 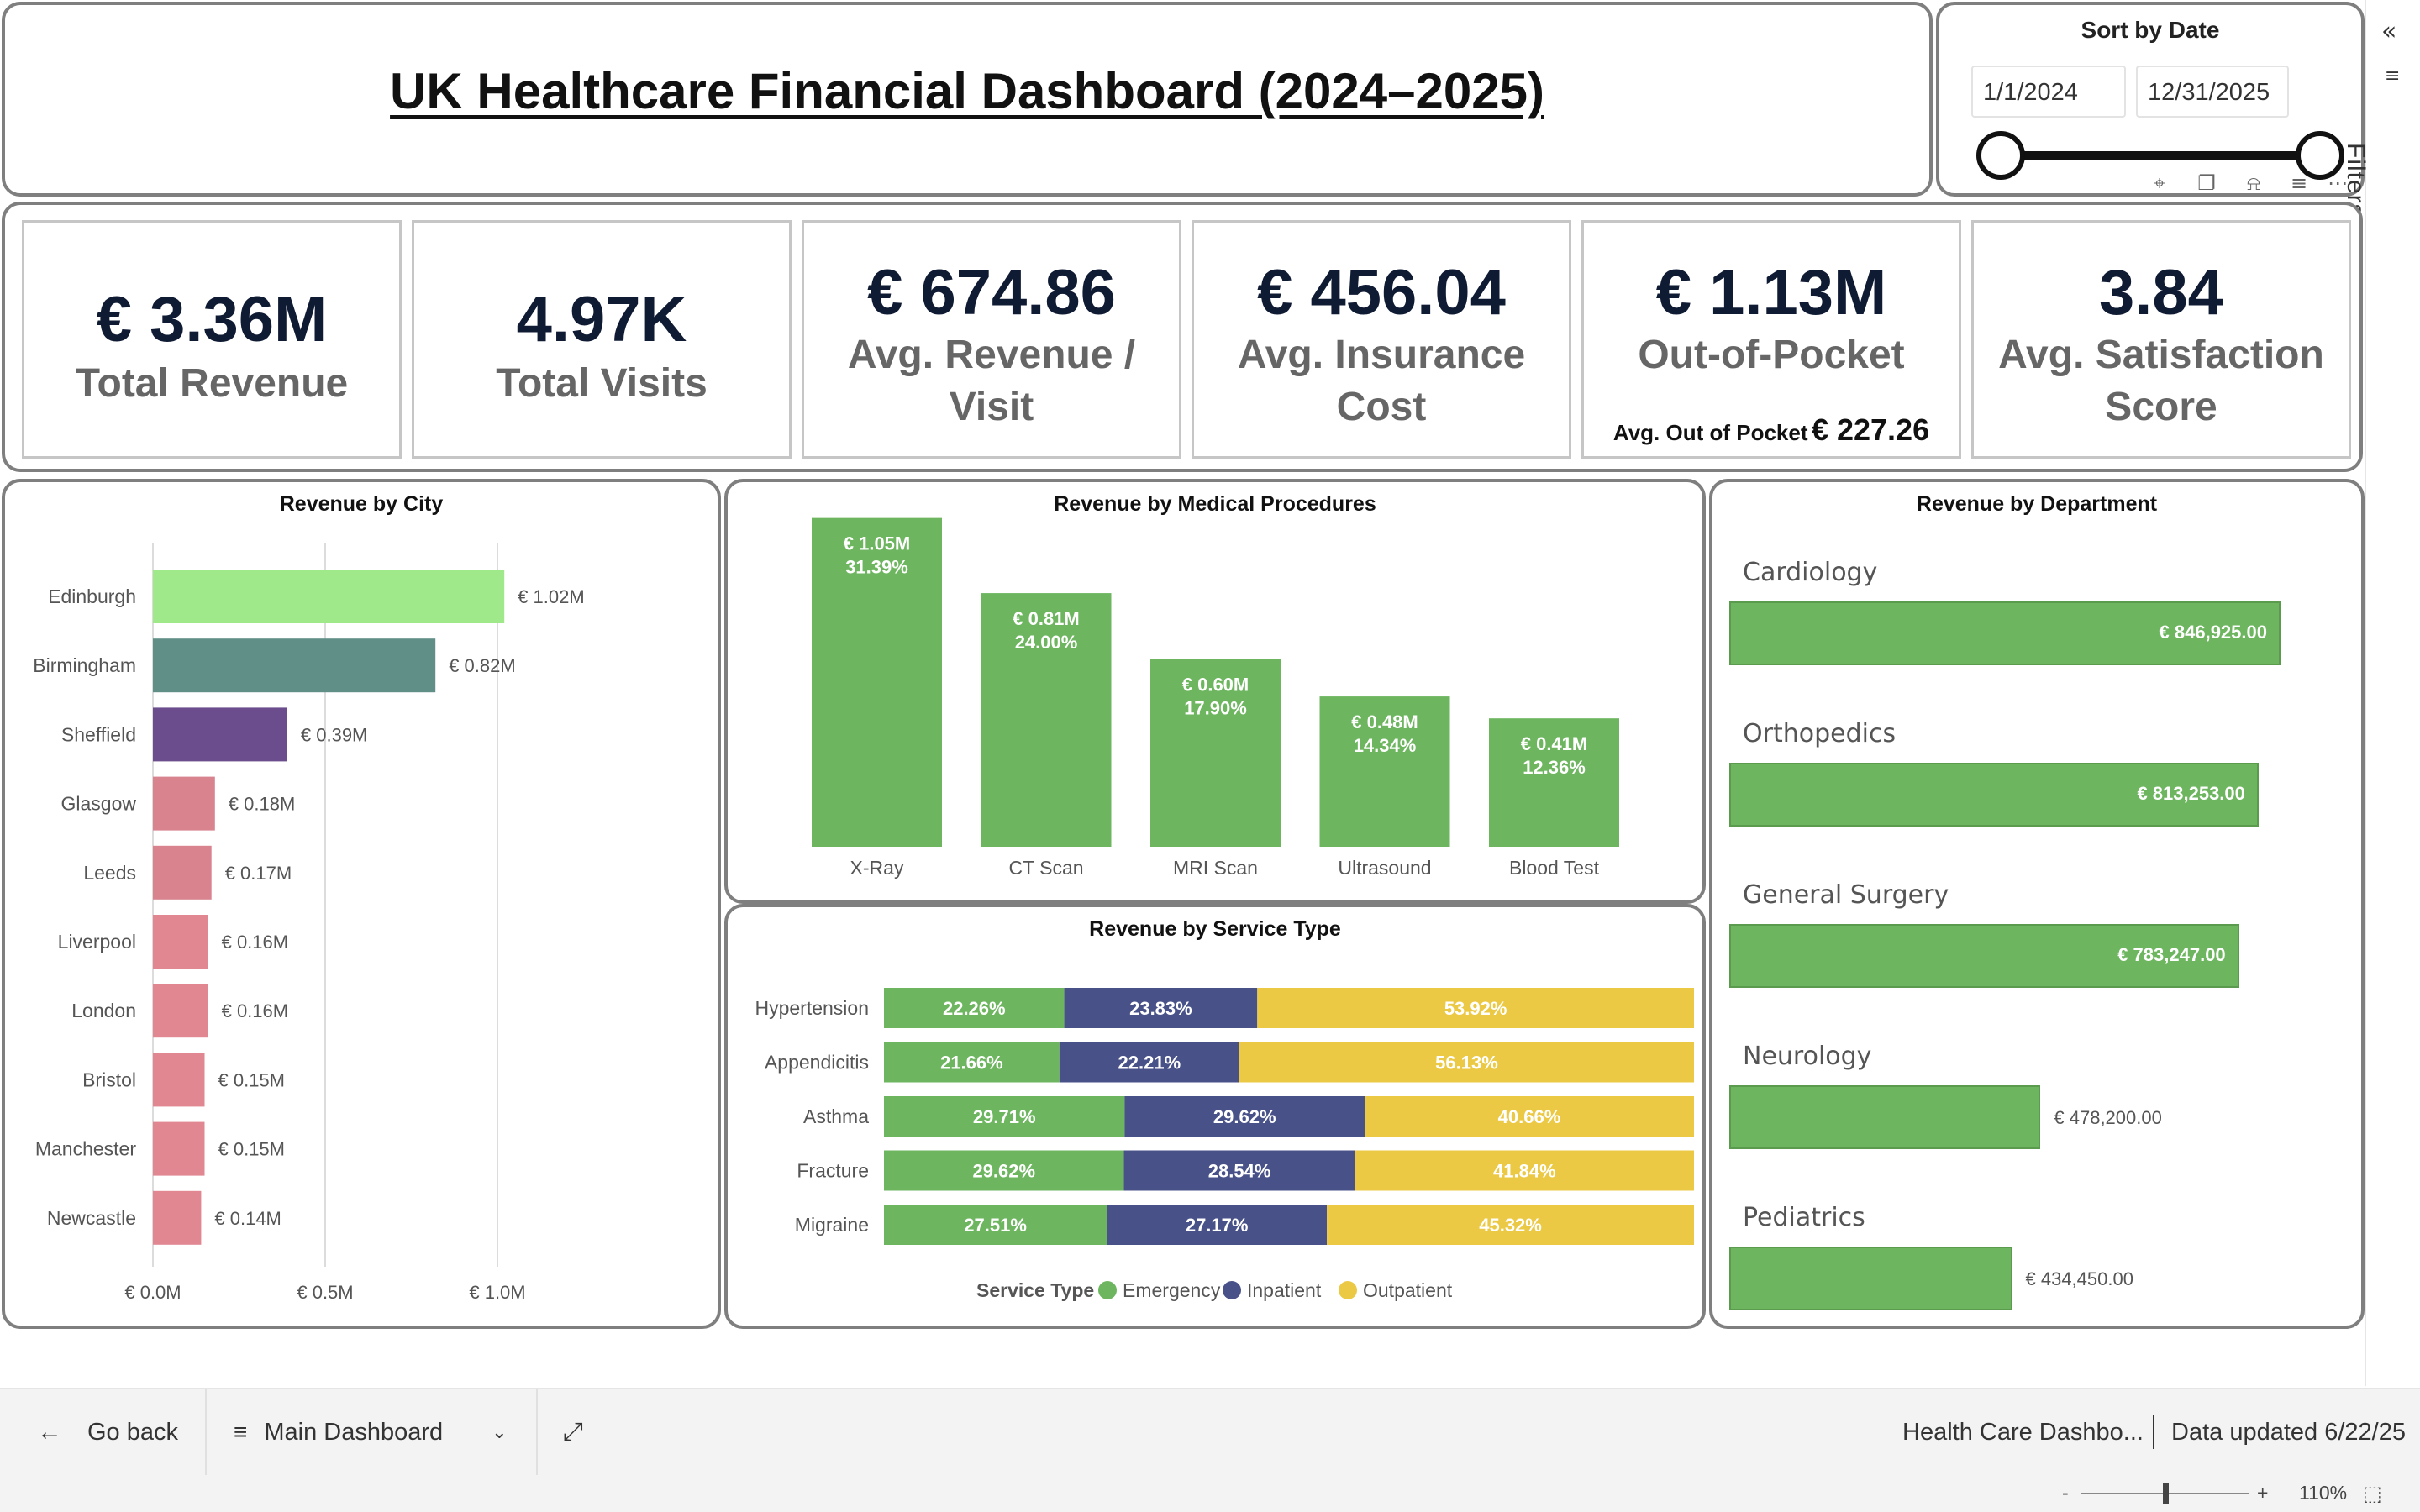 I want to click on service-category-label: Hypertension, so click(x=812, y=1008).